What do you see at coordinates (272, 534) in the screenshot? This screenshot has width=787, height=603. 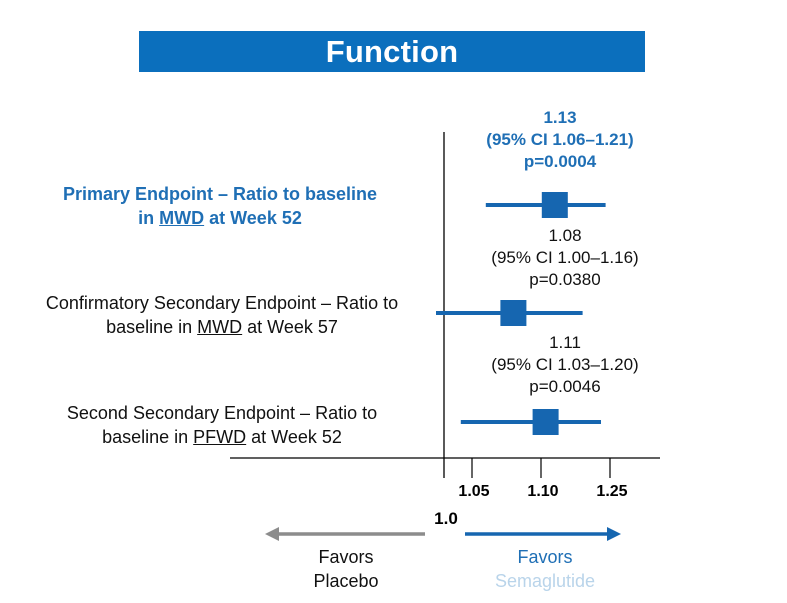 I see `arrow-left-head` at bounding box center [272, 534].